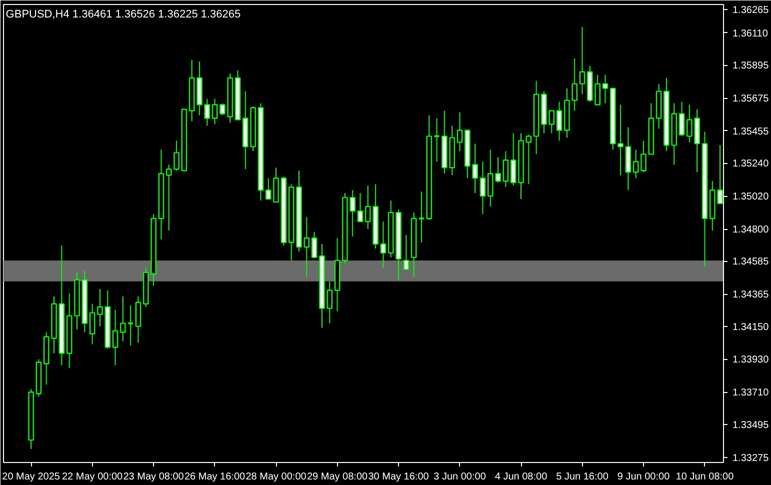  What do you see at coordinates (123, 14) in the screenshot?
I see `chart-title: GBPUSD,H4 1.36461 1.36526 1.36225 1.36265` at bounding box center [123, 14].